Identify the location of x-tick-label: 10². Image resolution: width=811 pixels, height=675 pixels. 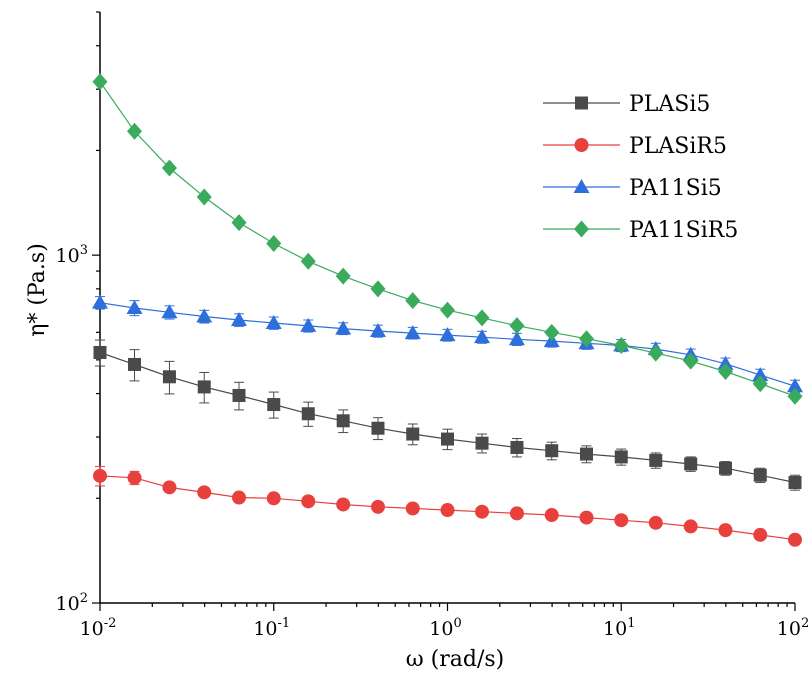
(793, 628).